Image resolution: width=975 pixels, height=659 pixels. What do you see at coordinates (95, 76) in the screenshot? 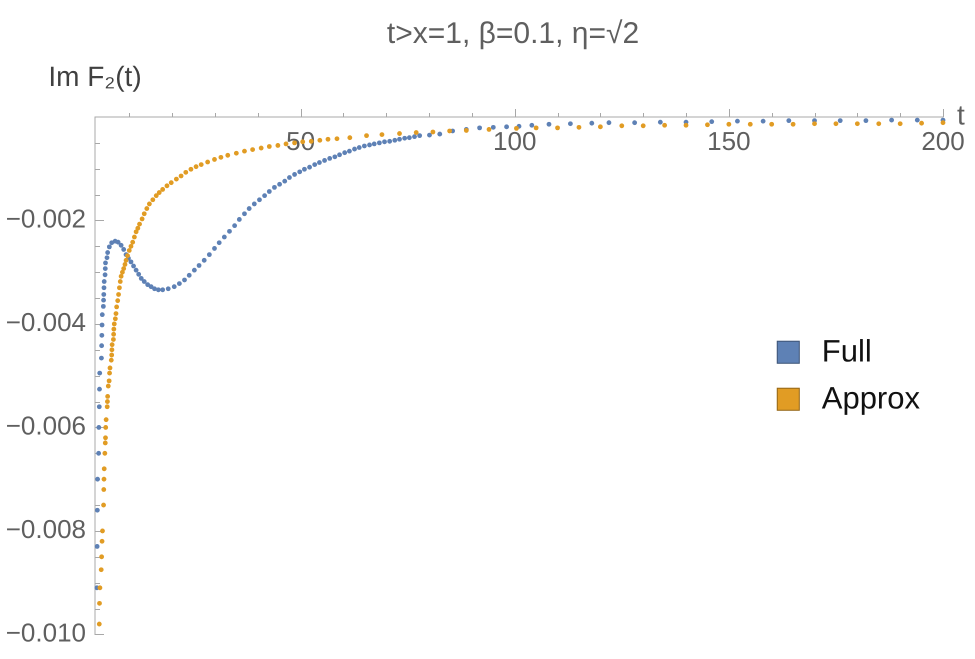
I see `y-axis-title: Im F₂(t)` at bounding box center [95, 76].